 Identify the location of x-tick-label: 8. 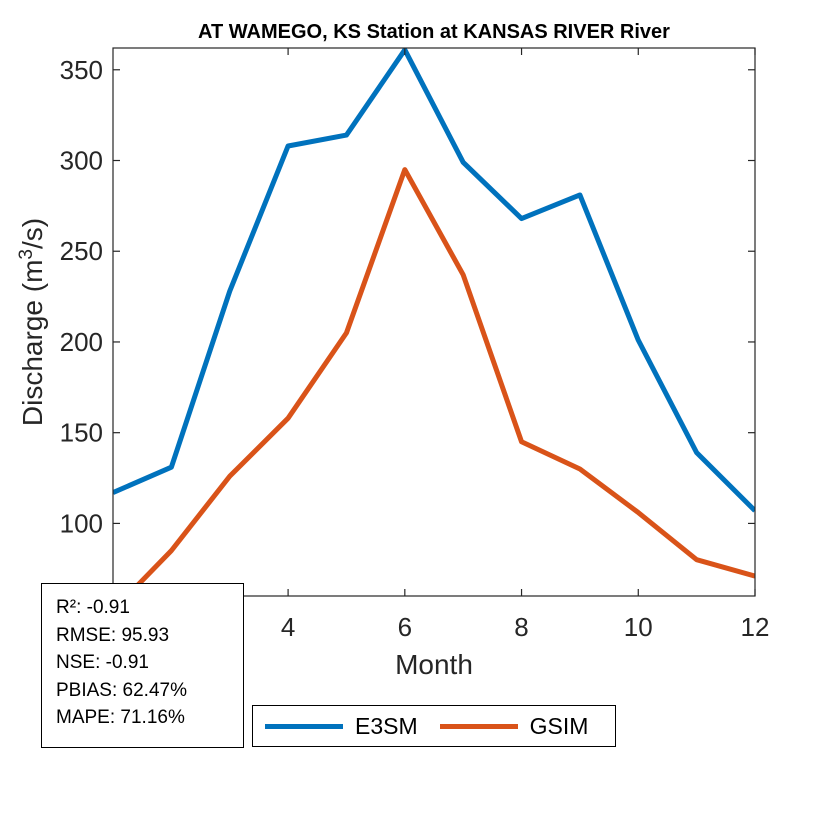
(521, 627).